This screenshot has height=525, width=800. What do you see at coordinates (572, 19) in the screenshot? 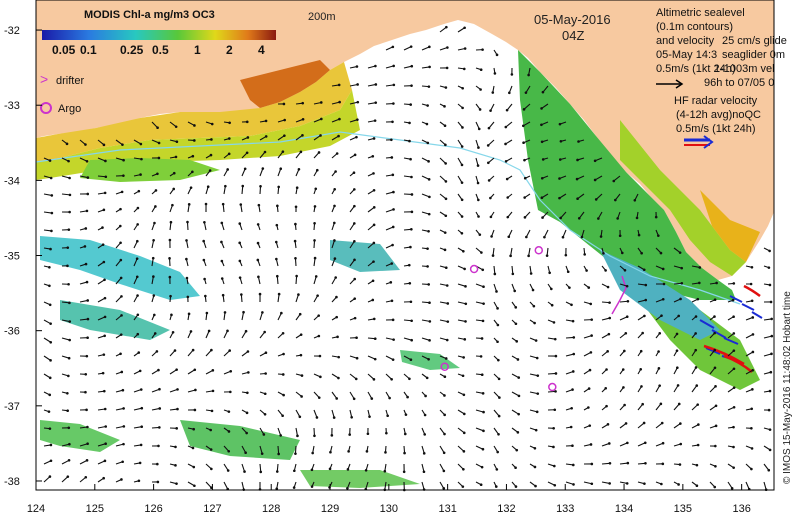
I see `map-date: 05-May-2016` at bounding box center [572, 19].